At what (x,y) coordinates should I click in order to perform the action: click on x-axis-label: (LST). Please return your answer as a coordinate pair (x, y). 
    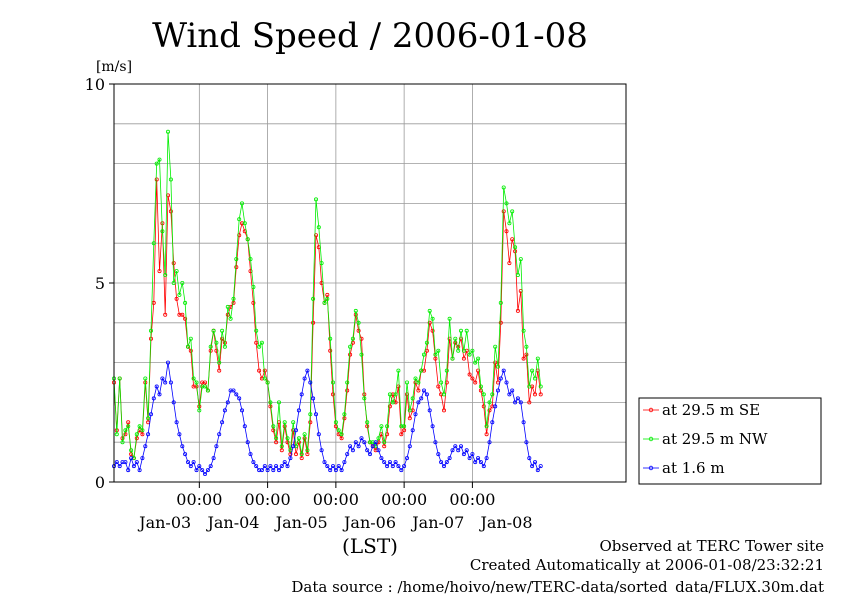
    Looking at the image, I should click on (370, 546).